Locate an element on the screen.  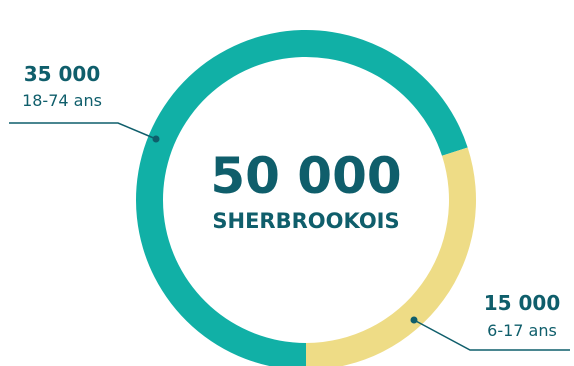
callout-18-74-value: 35 000 is located at coordinates (62, 74).